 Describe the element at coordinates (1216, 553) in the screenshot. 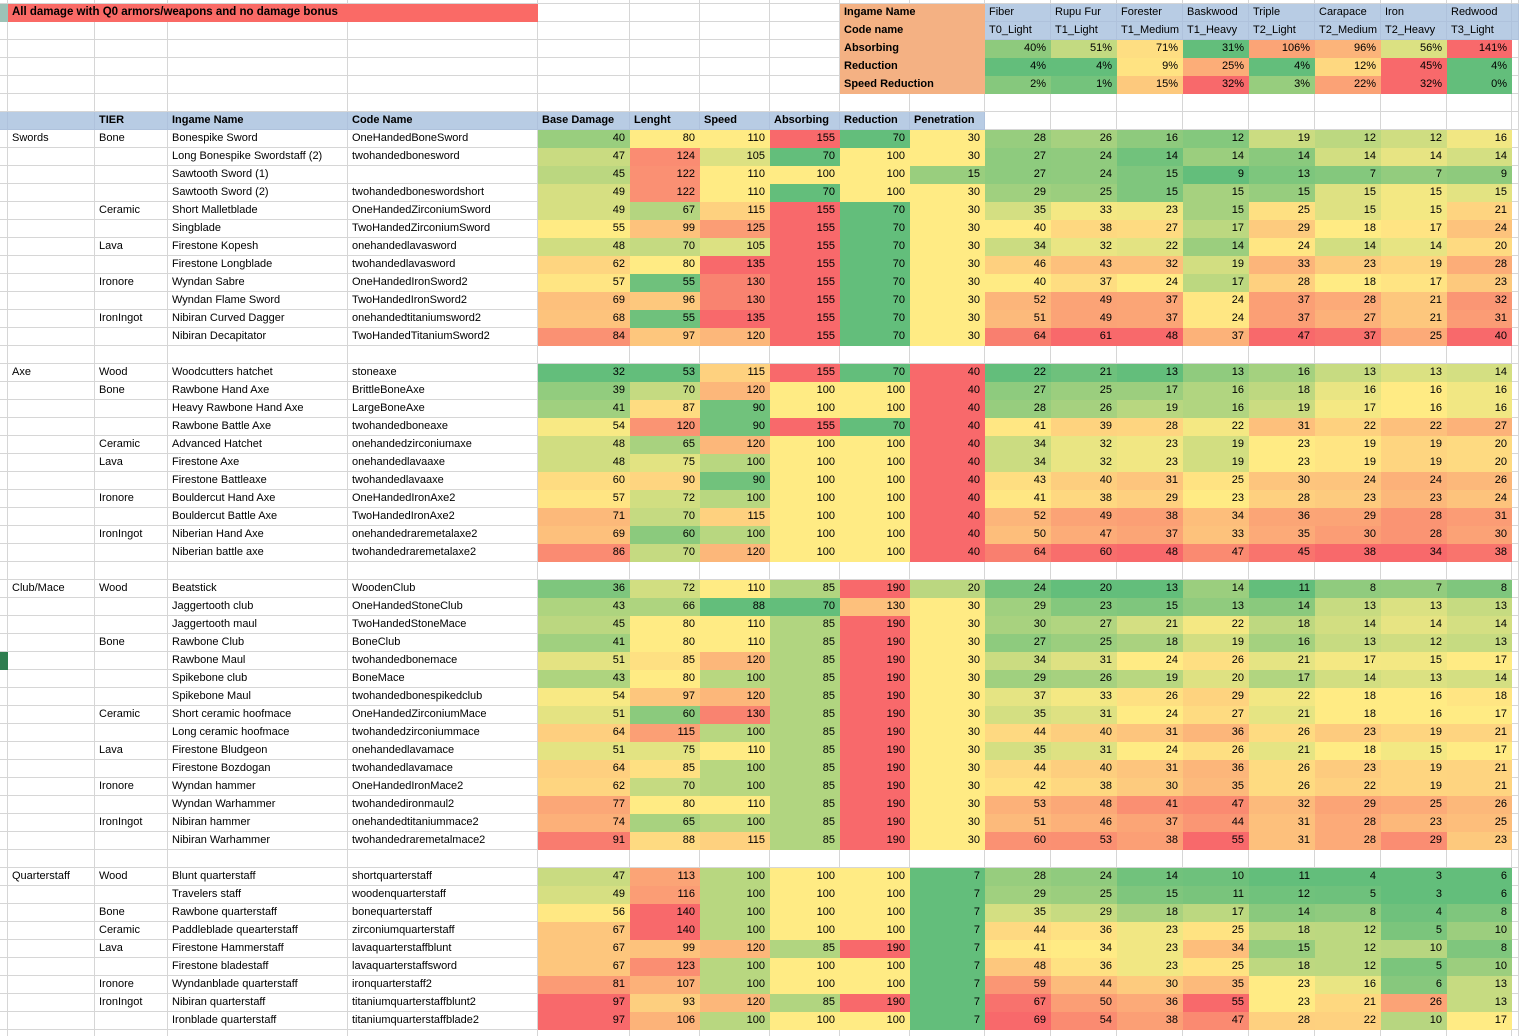

I see `damage-cell: 47` at that location.